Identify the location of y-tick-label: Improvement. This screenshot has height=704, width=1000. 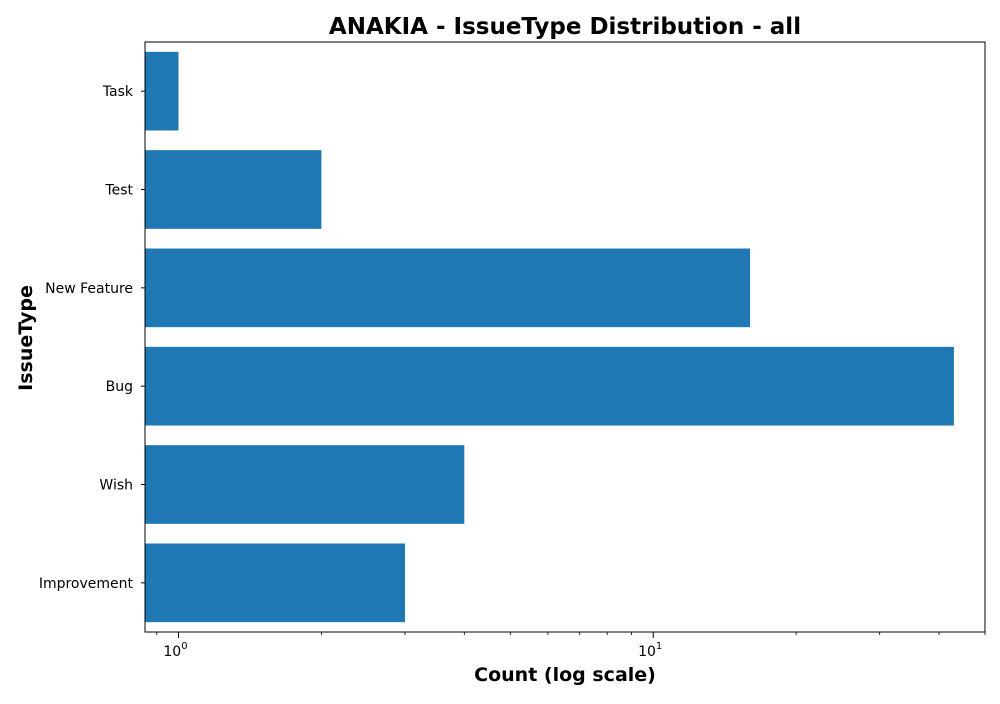
(86, 584).